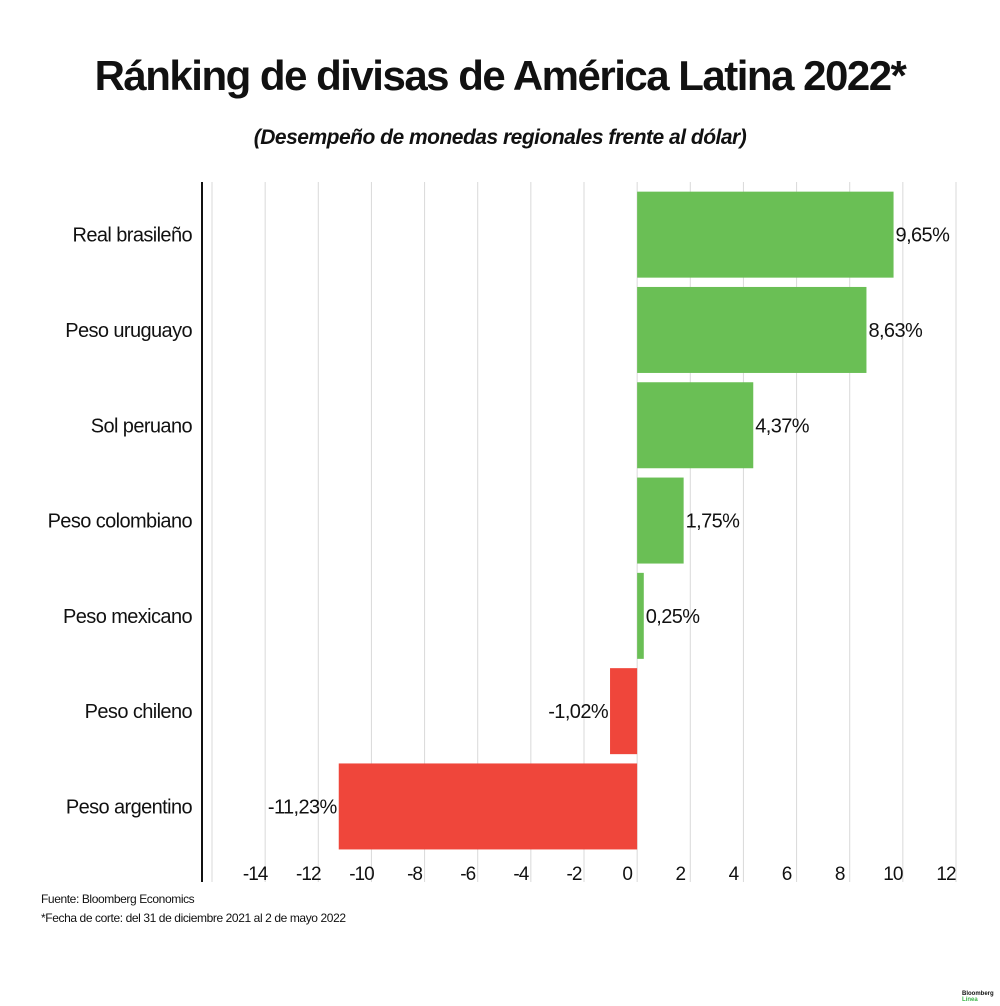  Describe the element at coordinates (120, 522) in the screenshot. I see `category-label: Peso colombiano` at that location.